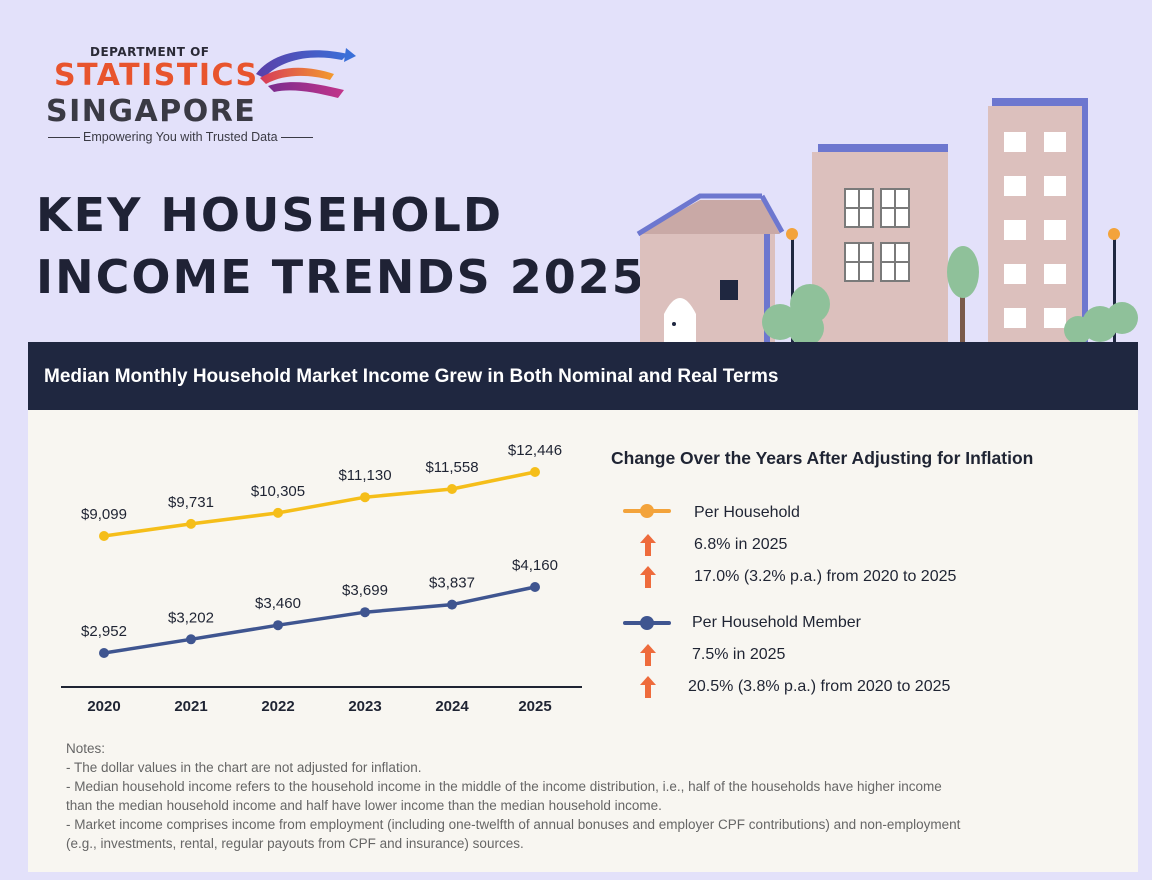 The height and width of the screenshot is (880, 1152). Describe the element at coordinates (86, 748) in the screenshot. I see `notes-heading: Notes:` at that location.